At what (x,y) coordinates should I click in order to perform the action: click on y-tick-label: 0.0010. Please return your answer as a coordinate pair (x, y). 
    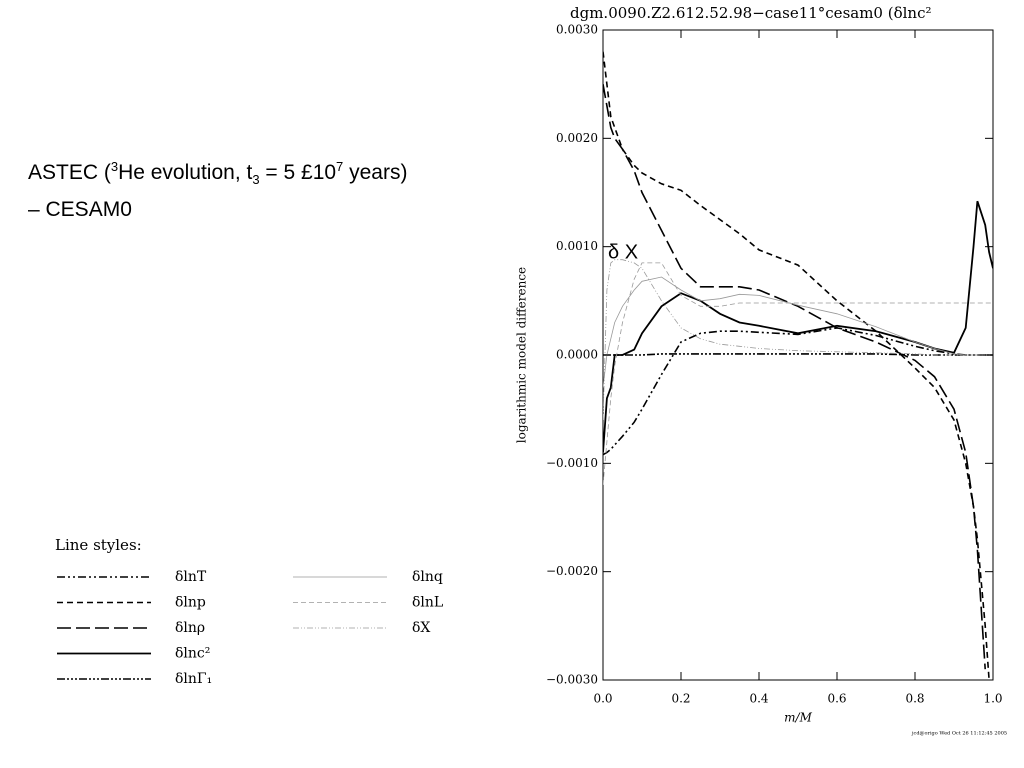
    Looking at the image, I should click on (577, 246).